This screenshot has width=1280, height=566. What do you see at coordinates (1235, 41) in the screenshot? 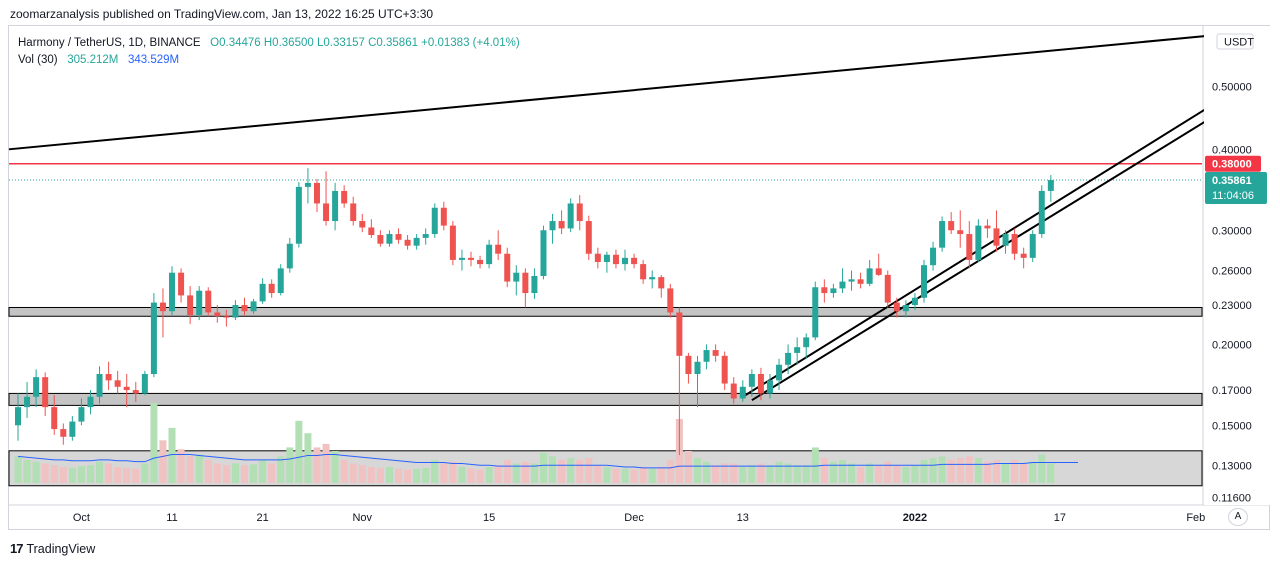
I see `currency-box` at bounding box center [1235, 41].